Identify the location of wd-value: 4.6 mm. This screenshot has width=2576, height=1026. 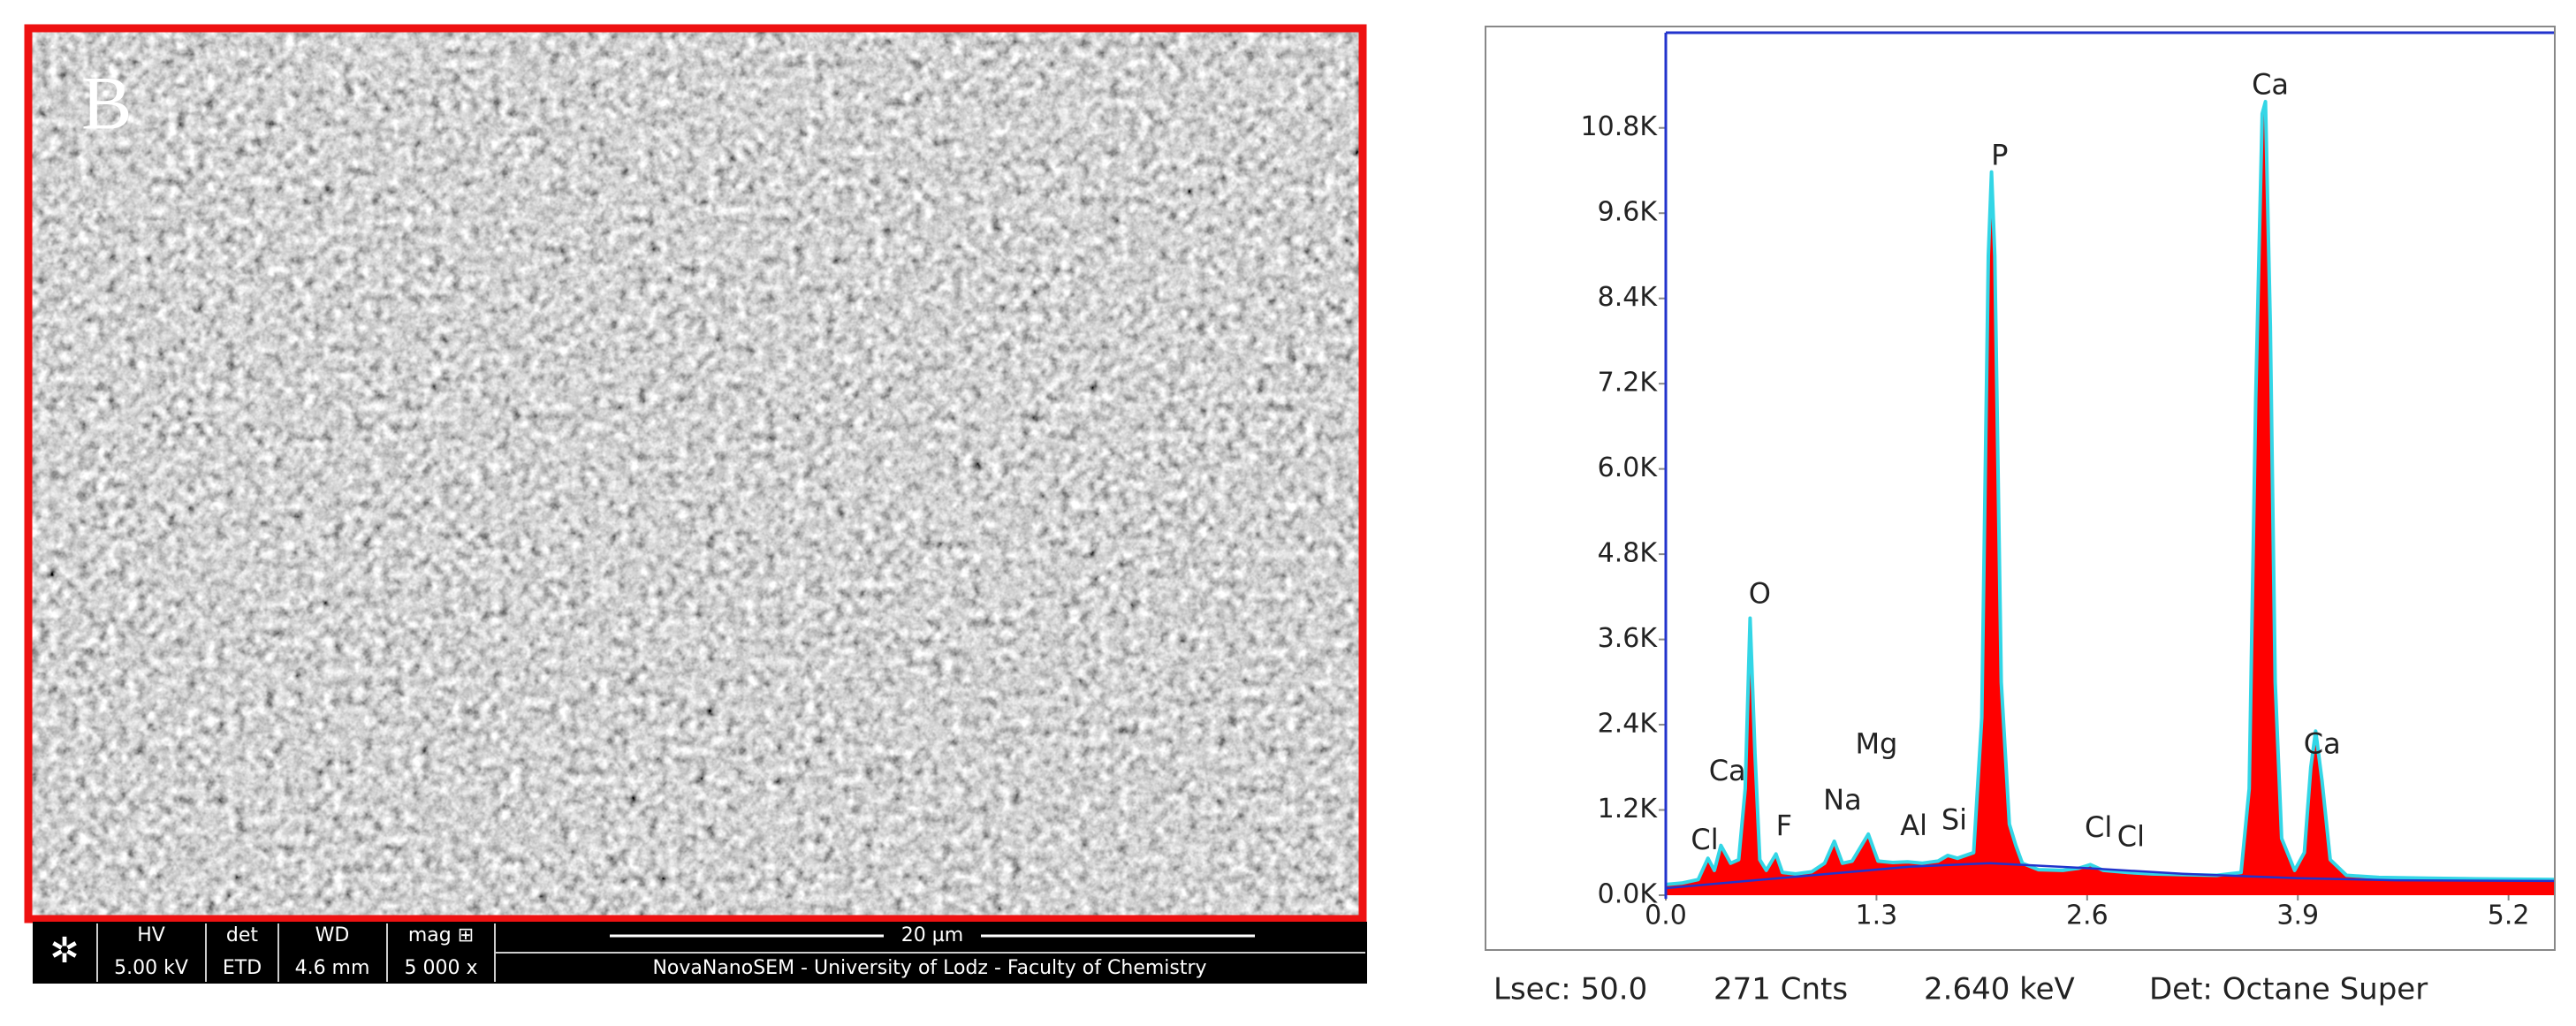
(332, 968).